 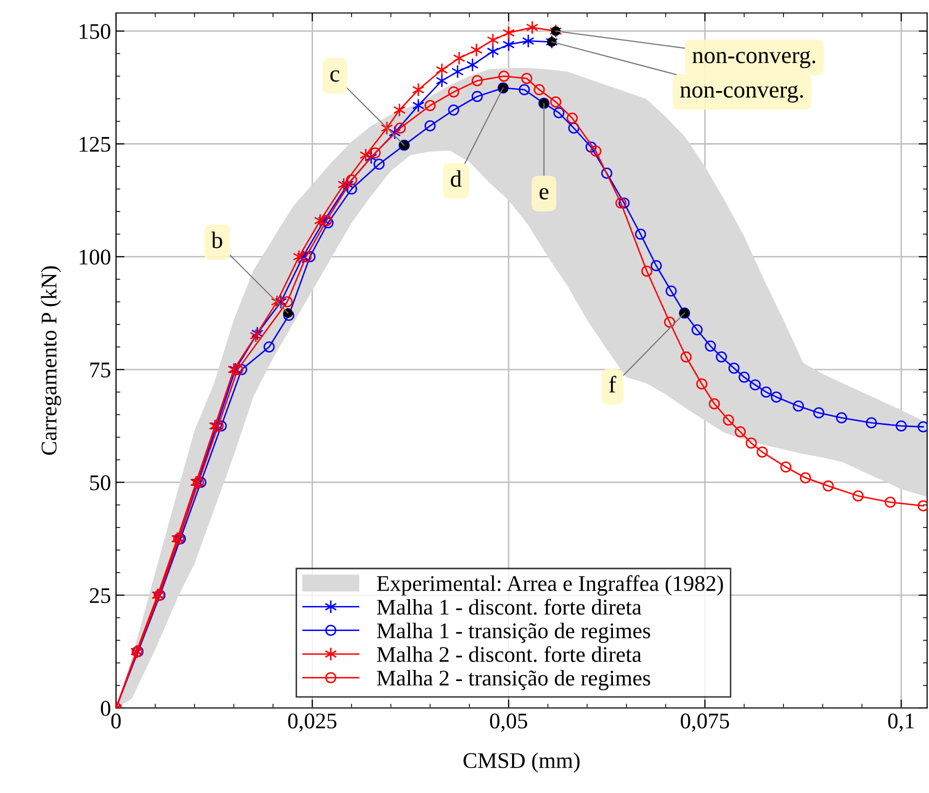 I want to click on y-axis-title: Carregamento P (kN), so click(x=51, y=360).